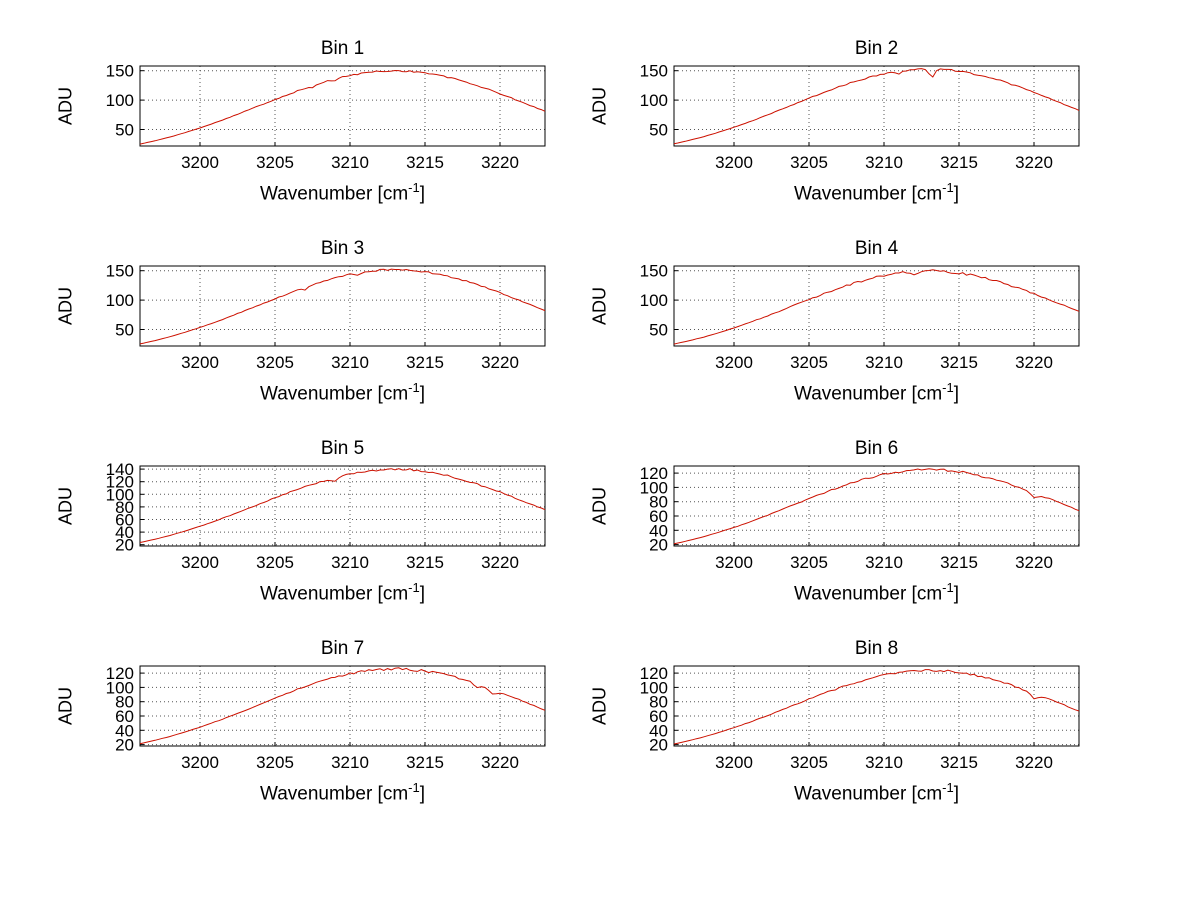  Describe the element at coordinates (342, 48) in the screenshot. I see `subplot-title: Bin 1` at that location.